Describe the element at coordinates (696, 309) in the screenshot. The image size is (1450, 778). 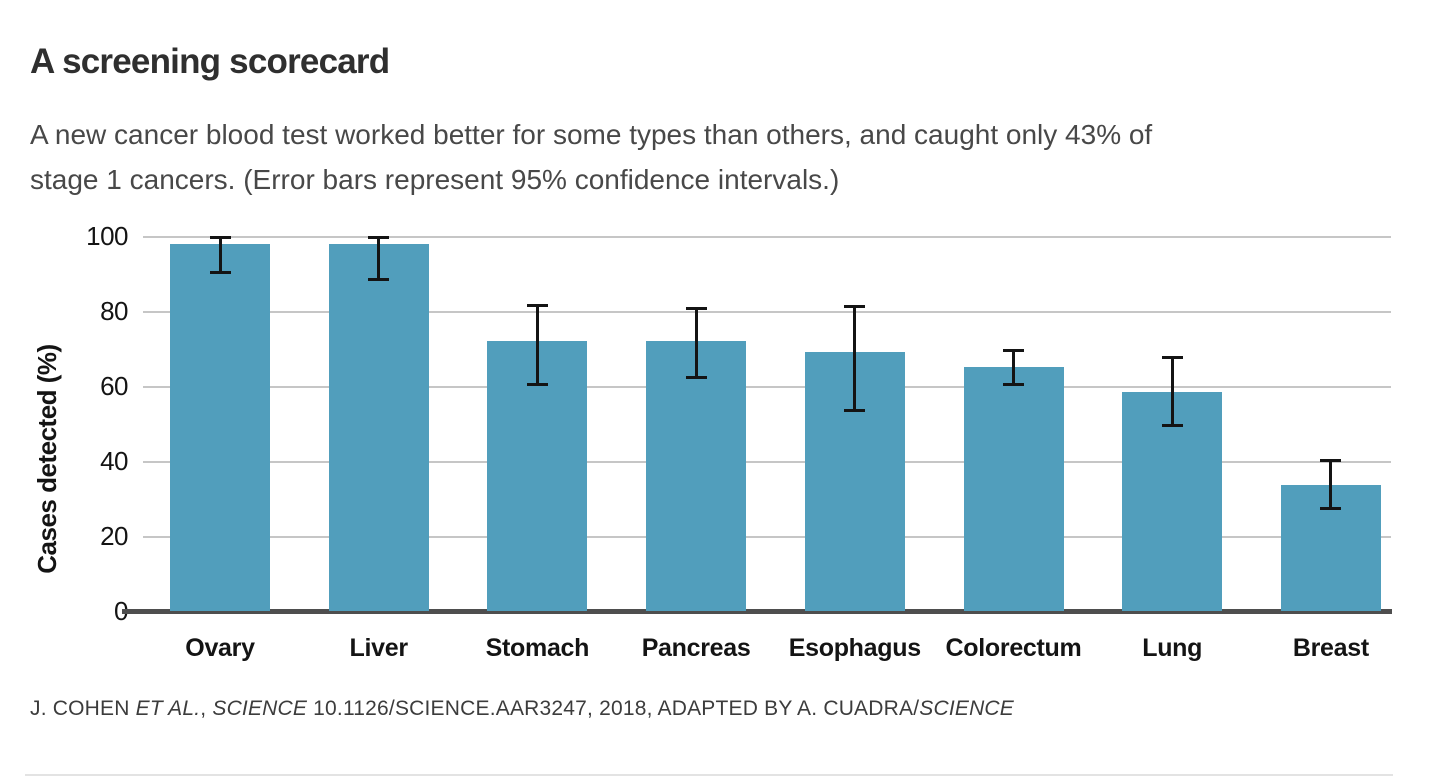
I see `error-cap-top-pancreas` at that location.